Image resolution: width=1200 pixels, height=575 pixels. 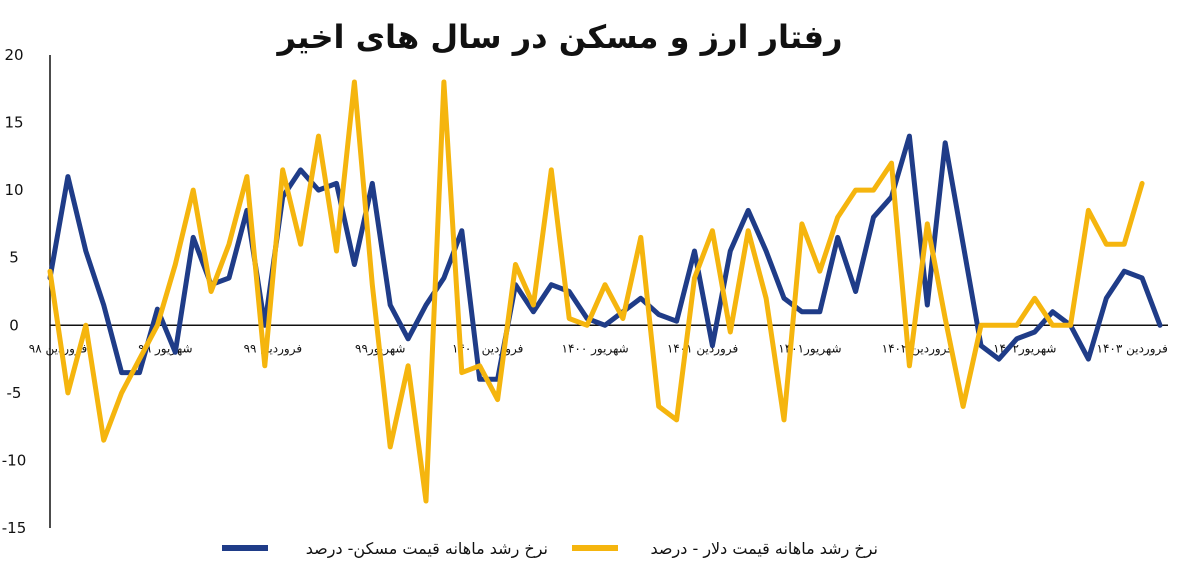 What do you see at coordinates (917, 348) in the screenshot?
I see `x-tick-label-8: فروردین ۱۴۰۲` at bounding box center [917, 348].